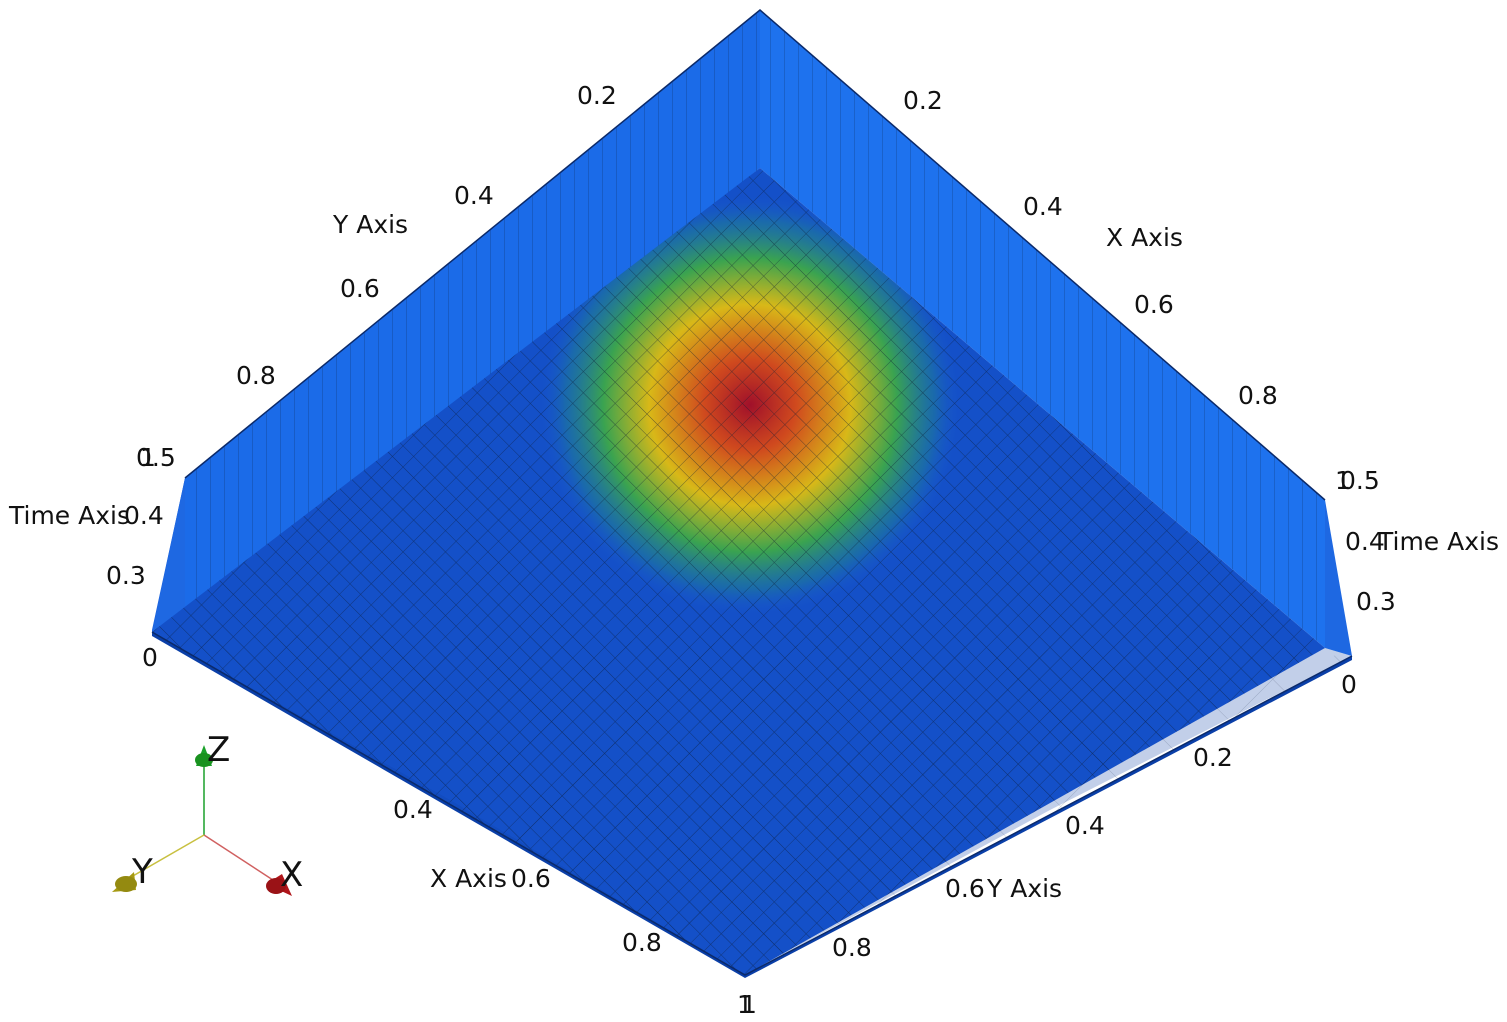 Image resolution: width=1507 pixels, height=1022 pixels. I want to click on ticks-bottom-corner: 1 1, so click(747, 1004).